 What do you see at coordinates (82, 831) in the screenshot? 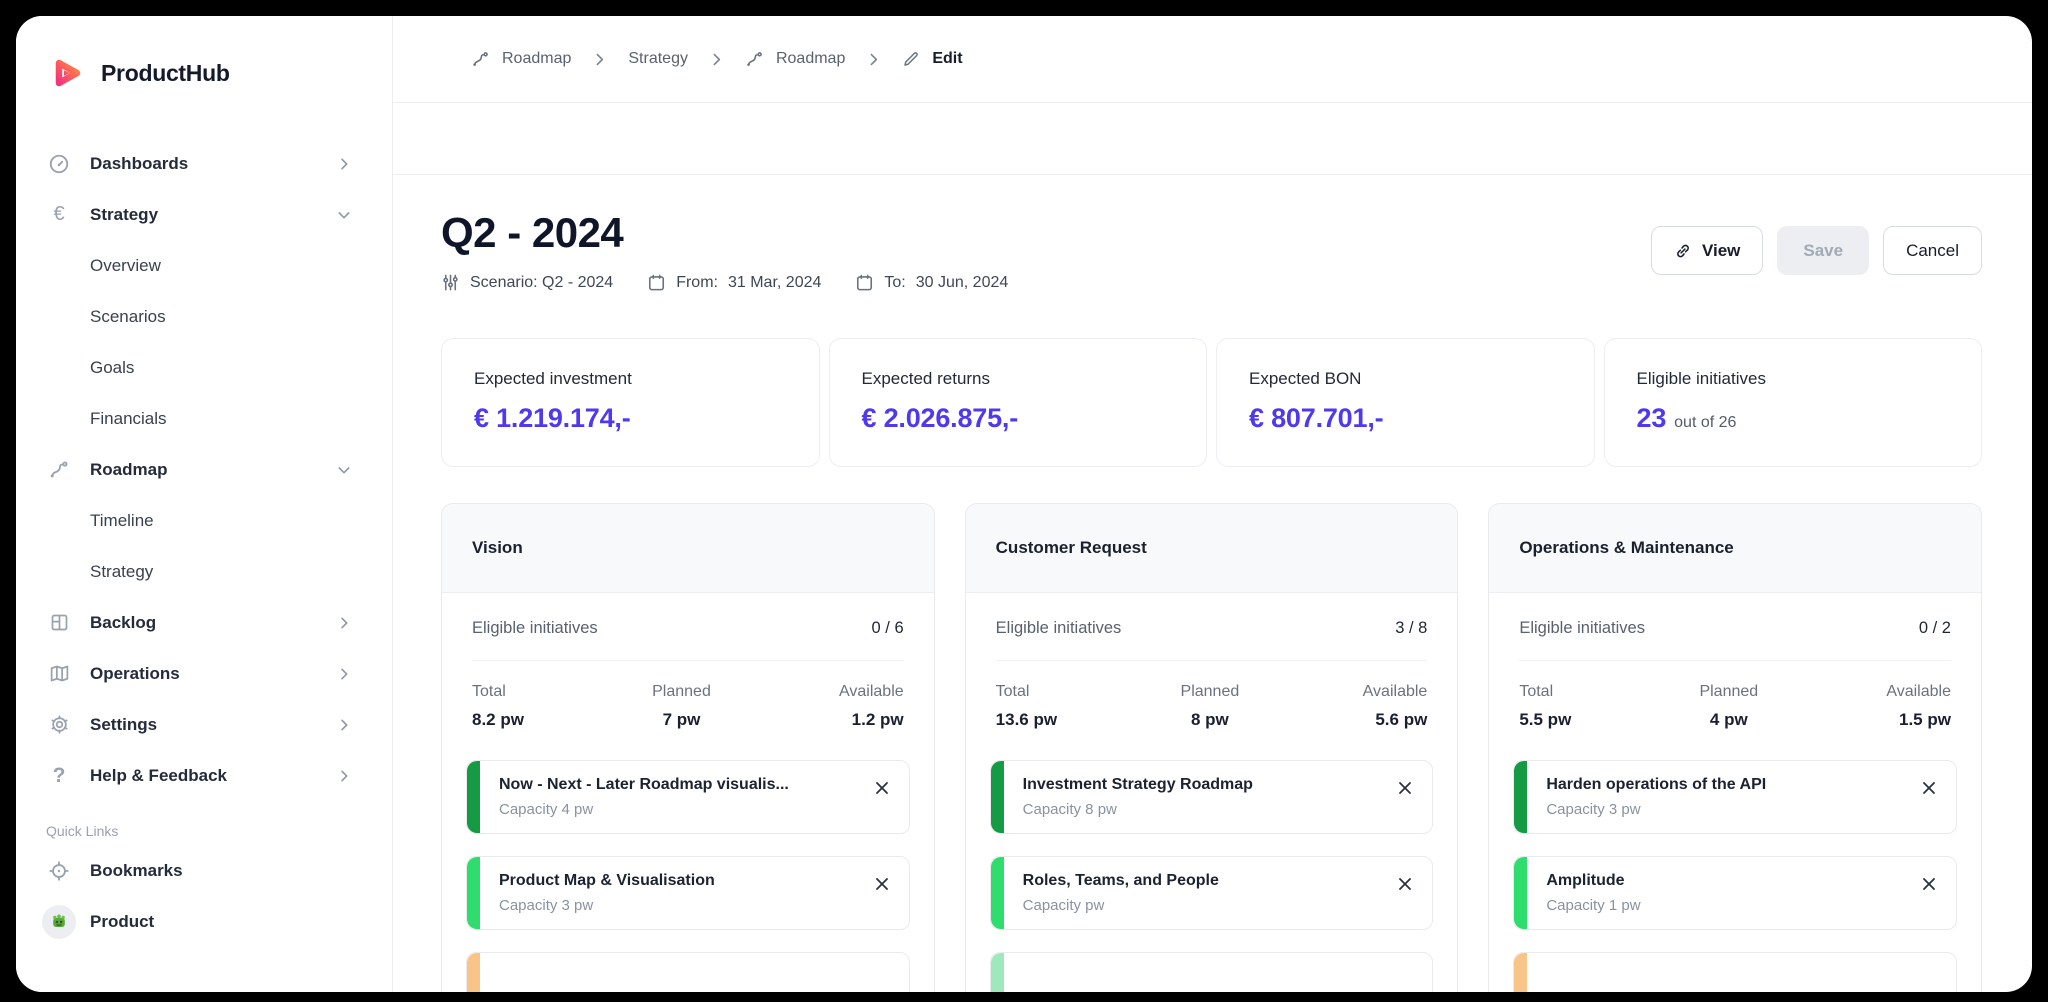
I see `quick-links-heading: Quick Links` at bounding box center [82, 831].